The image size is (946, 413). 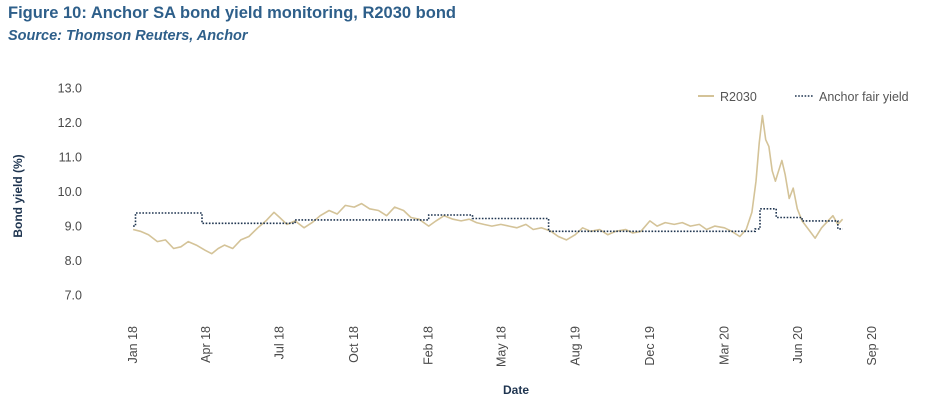 What do you see at coordinates (575, 346) in the screenshot?
I see `x-tick-label: Aug 19` at bounding box center [575, 346].